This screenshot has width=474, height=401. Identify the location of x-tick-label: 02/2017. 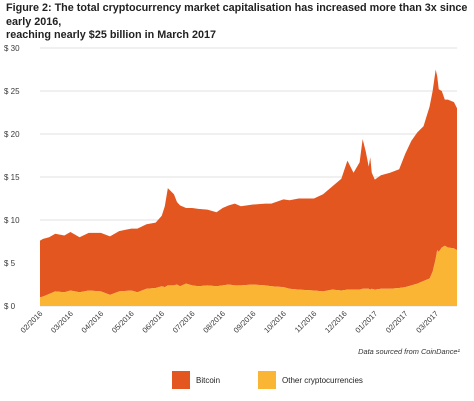
(397, 322).